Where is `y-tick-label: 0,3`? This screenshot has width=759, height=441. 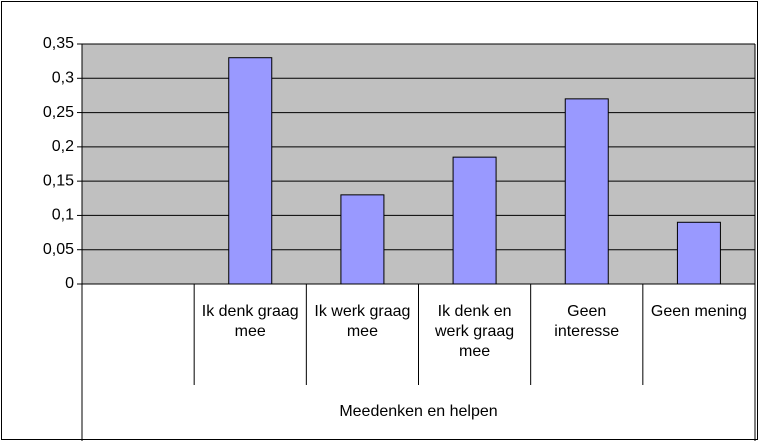 y-tick-label: 0,3 is located at coordinates (63, 78).